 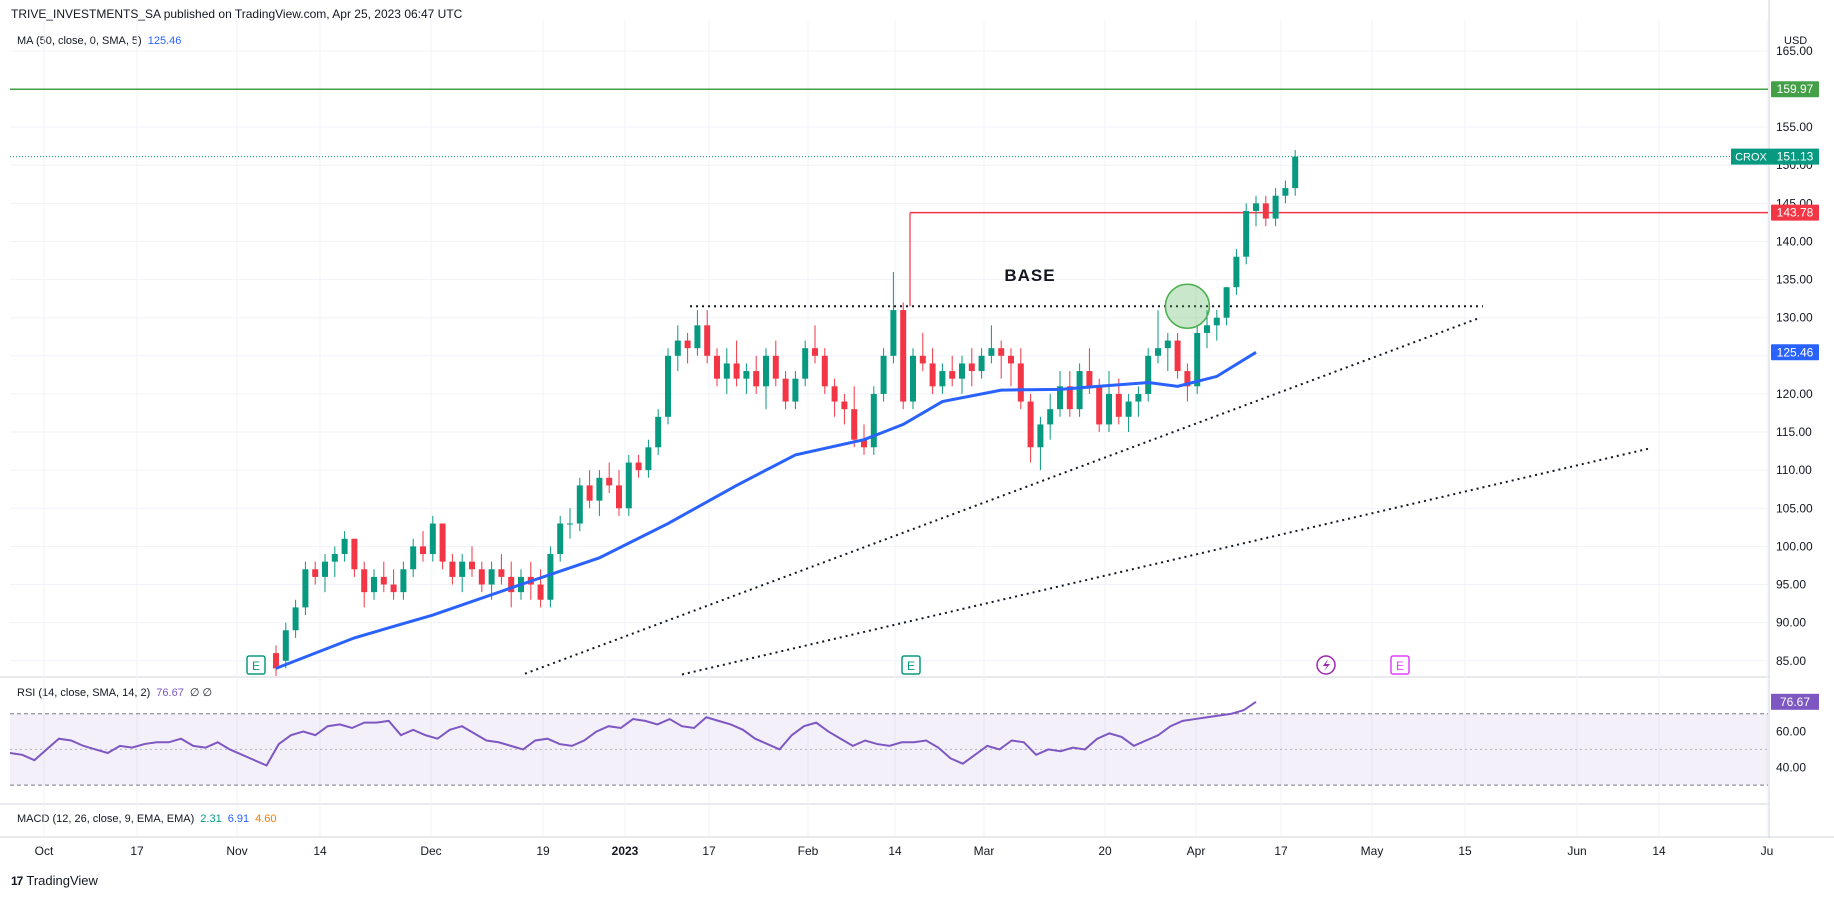 I want to click on level-price-badge-text: 143.78, so click(x=1795, y=213).